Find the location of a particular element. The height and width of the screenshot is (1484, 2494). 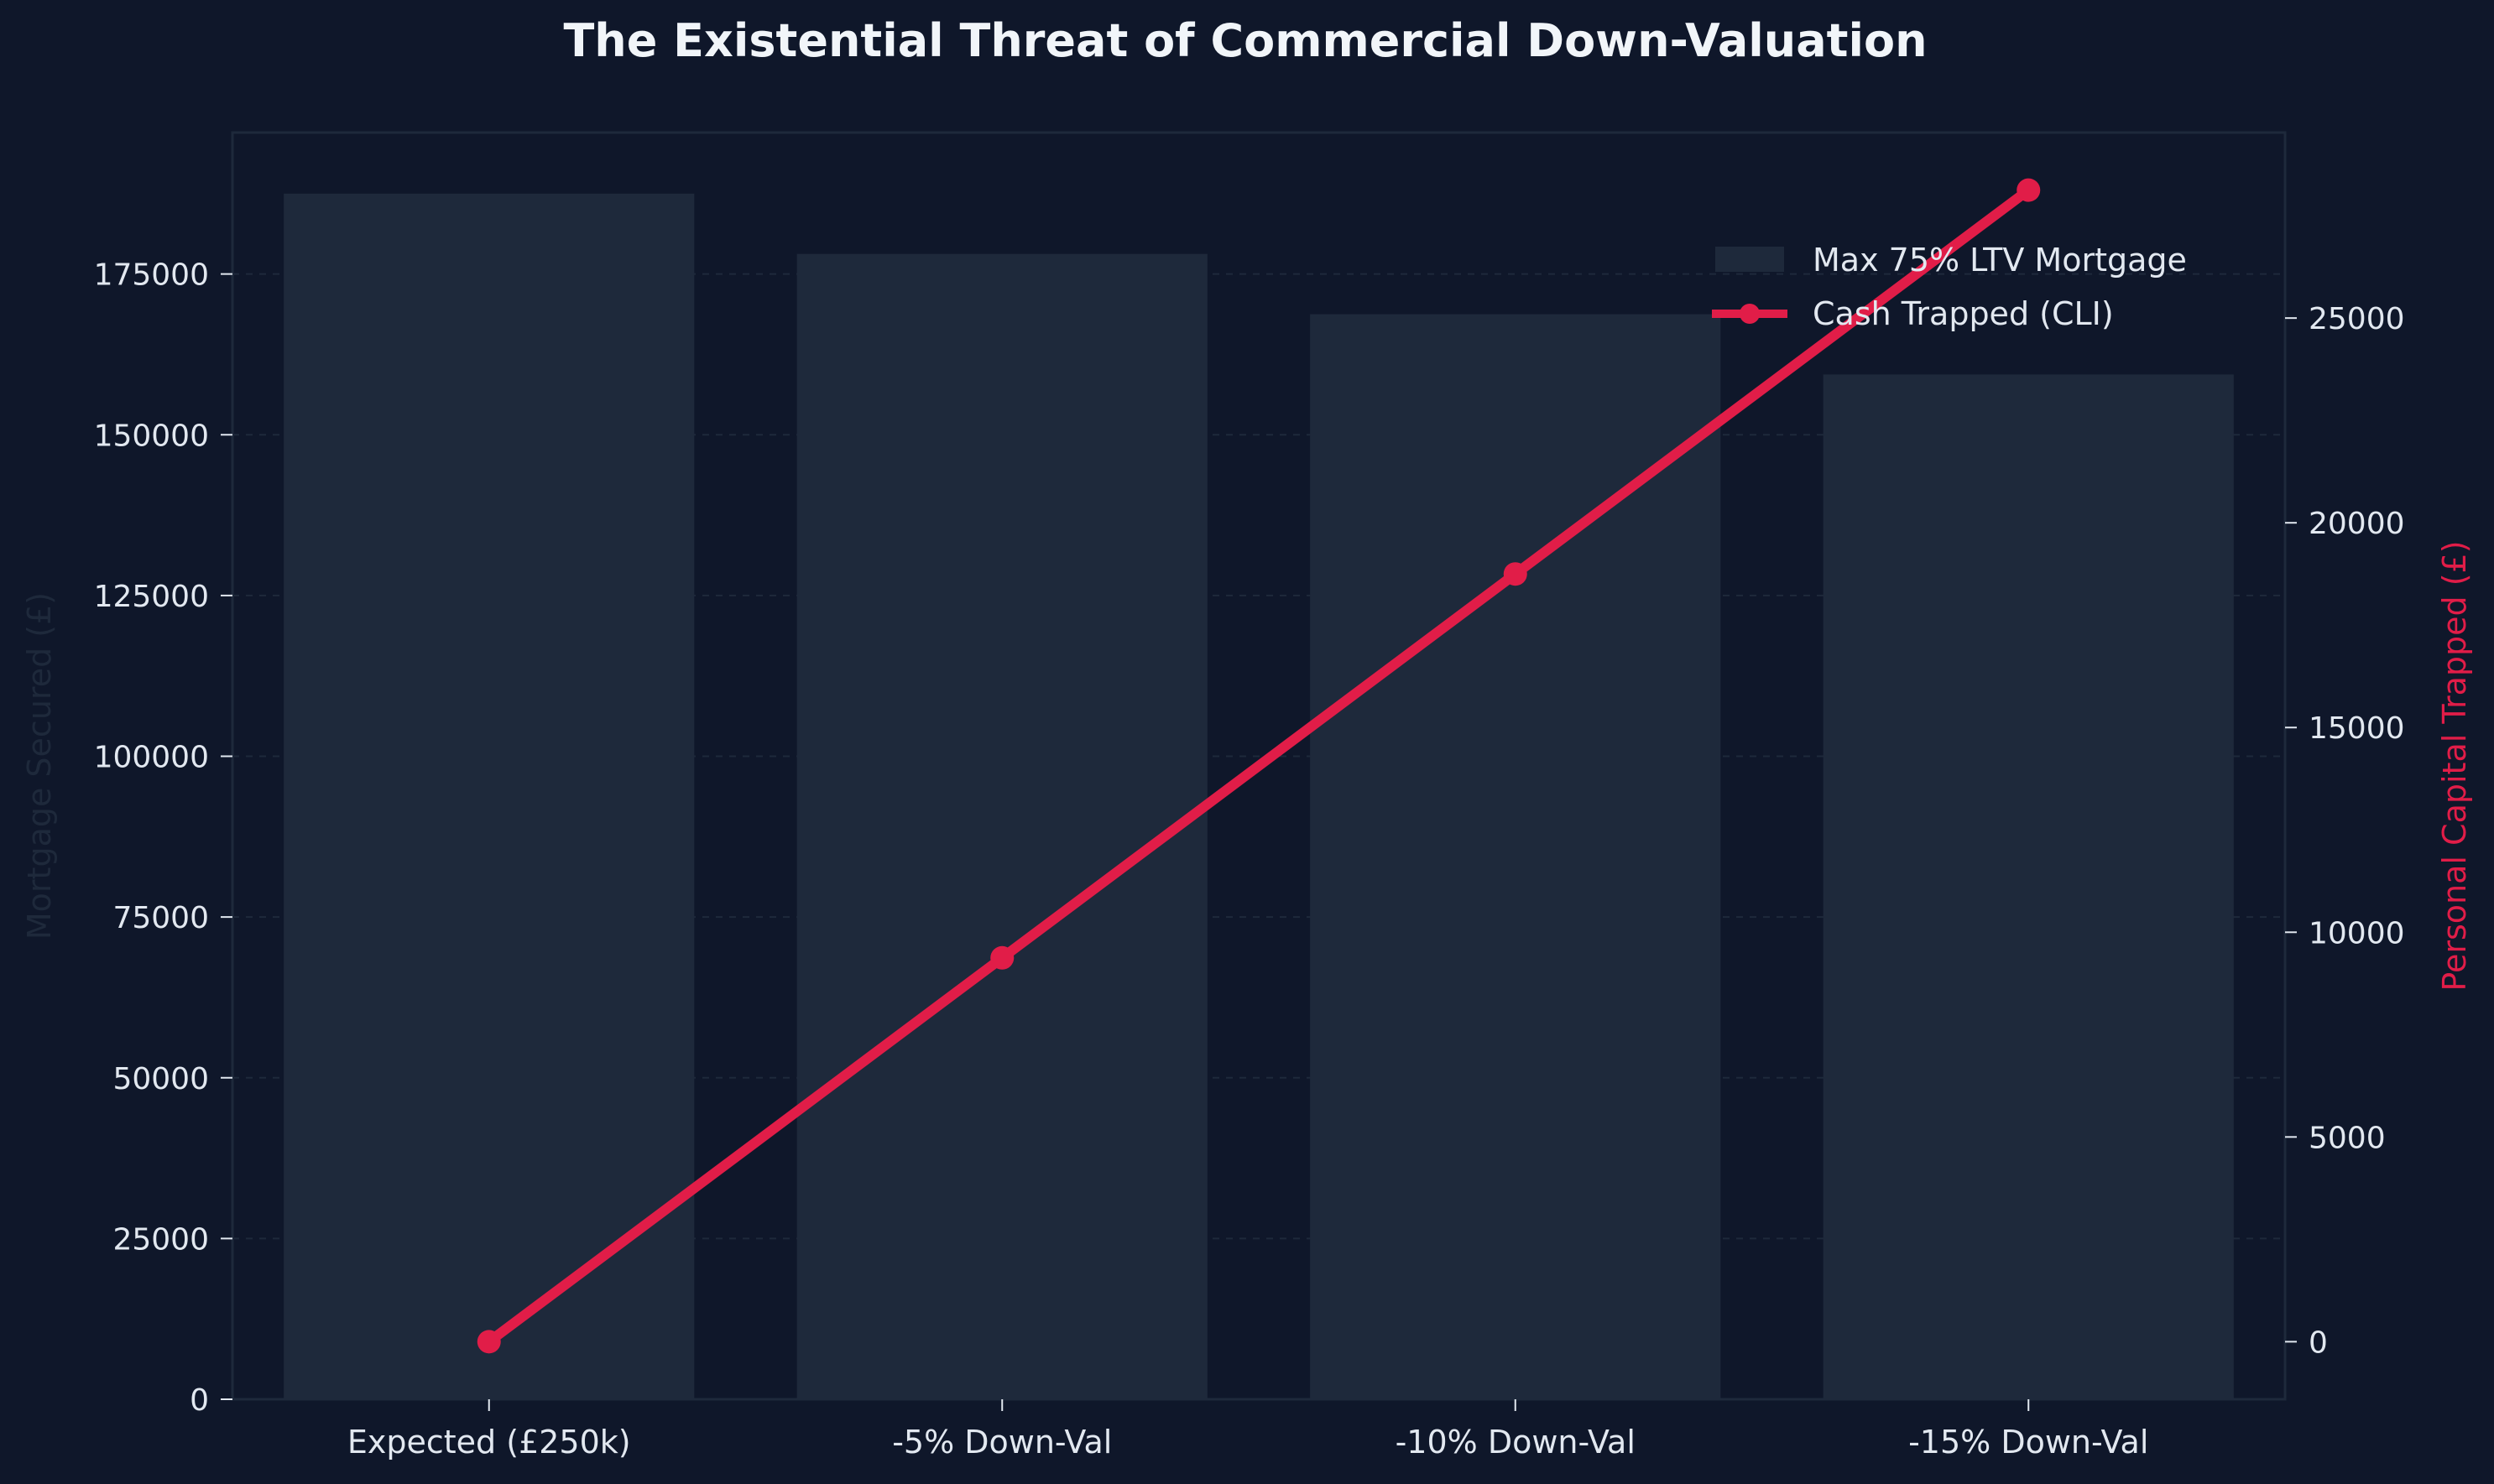

x-tick-label: -5% Down-Val is located at coordinates (1002, 1442).